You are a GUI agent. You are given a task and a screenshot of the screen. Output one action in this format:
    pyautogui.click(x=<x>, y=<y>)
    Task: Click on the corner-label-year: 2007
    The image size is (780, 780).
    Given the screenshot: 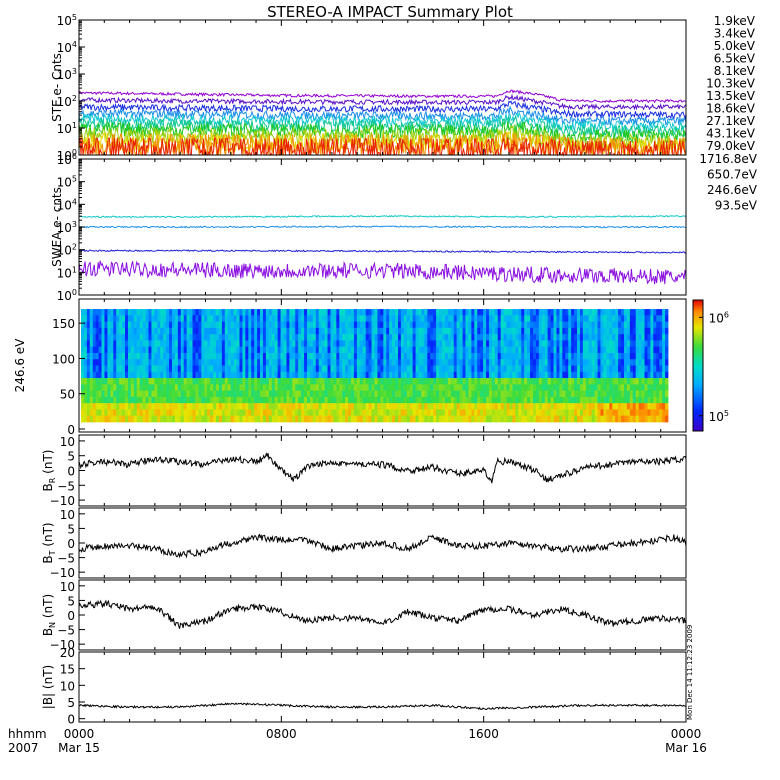 What is the action you would take?
    pyautogui.click(x=23, y=748)
    